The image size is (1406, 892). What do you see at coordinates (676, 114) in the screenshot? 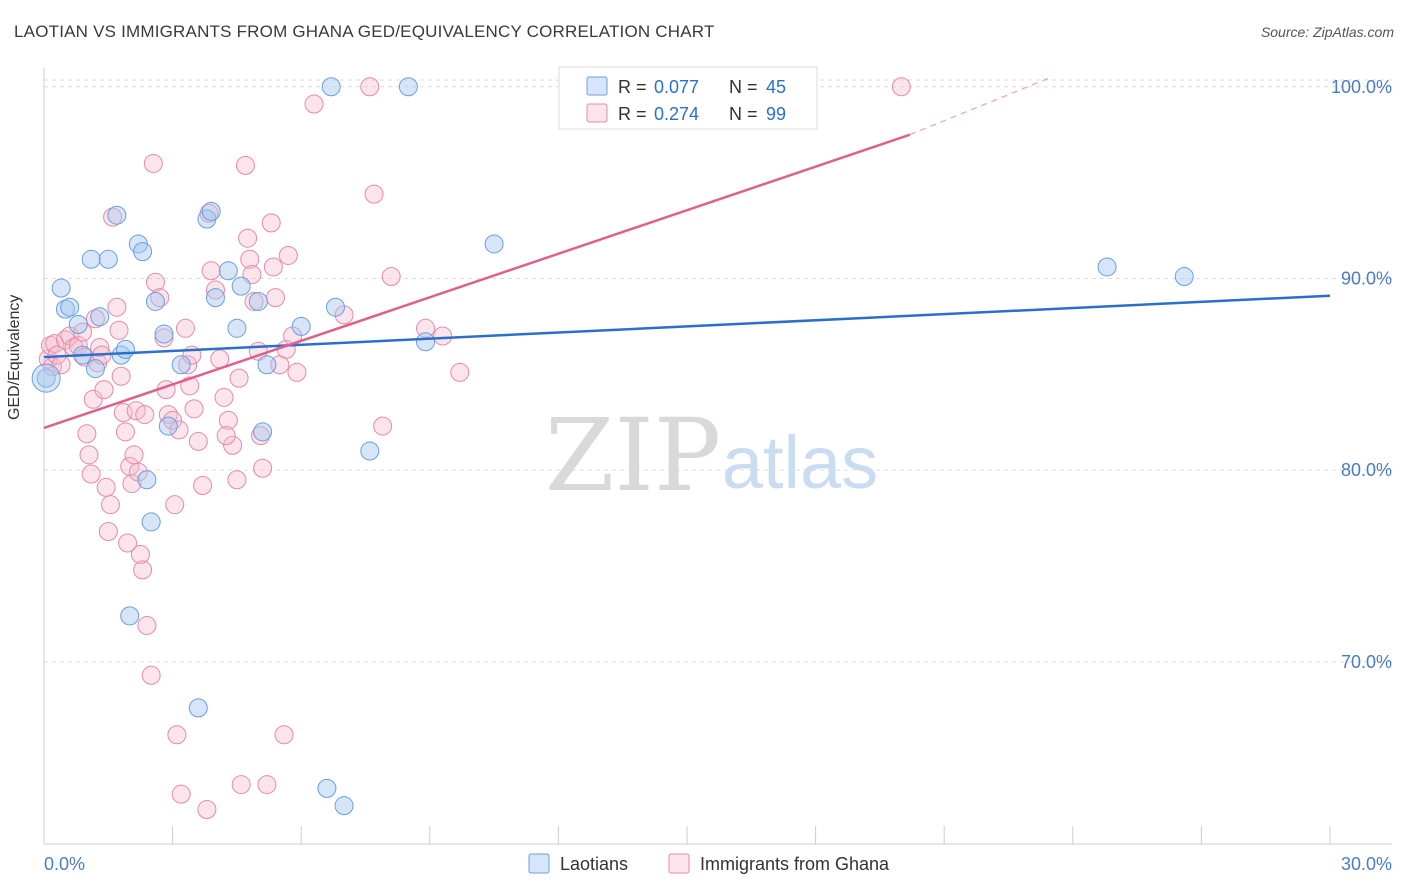
I see `legend-r-value: 0.274` at bounding box center [676, 114].